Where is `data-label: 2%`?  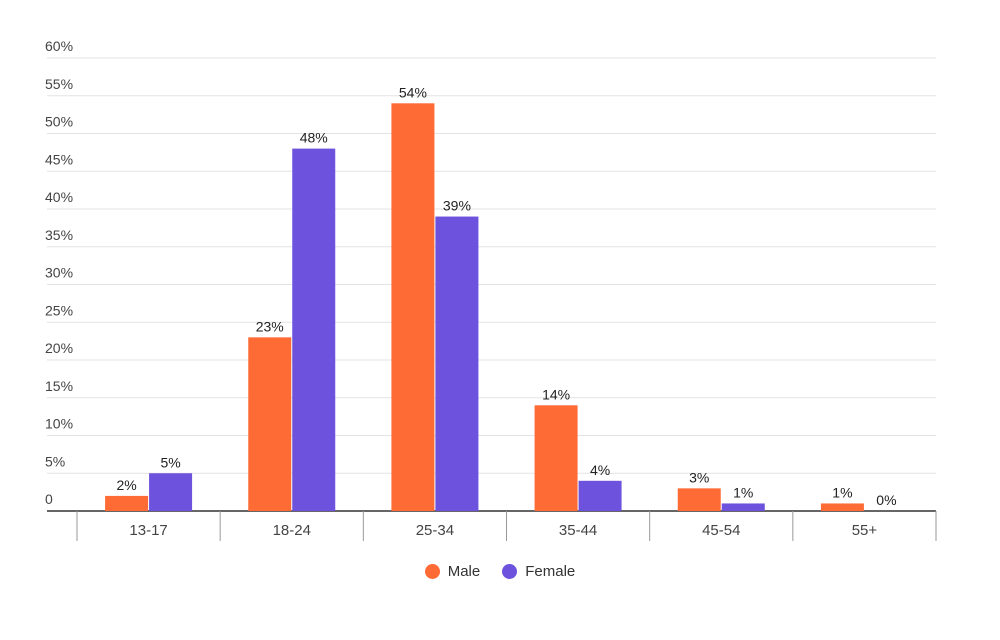
data-label: 2% is located at coordinates (126, 485).